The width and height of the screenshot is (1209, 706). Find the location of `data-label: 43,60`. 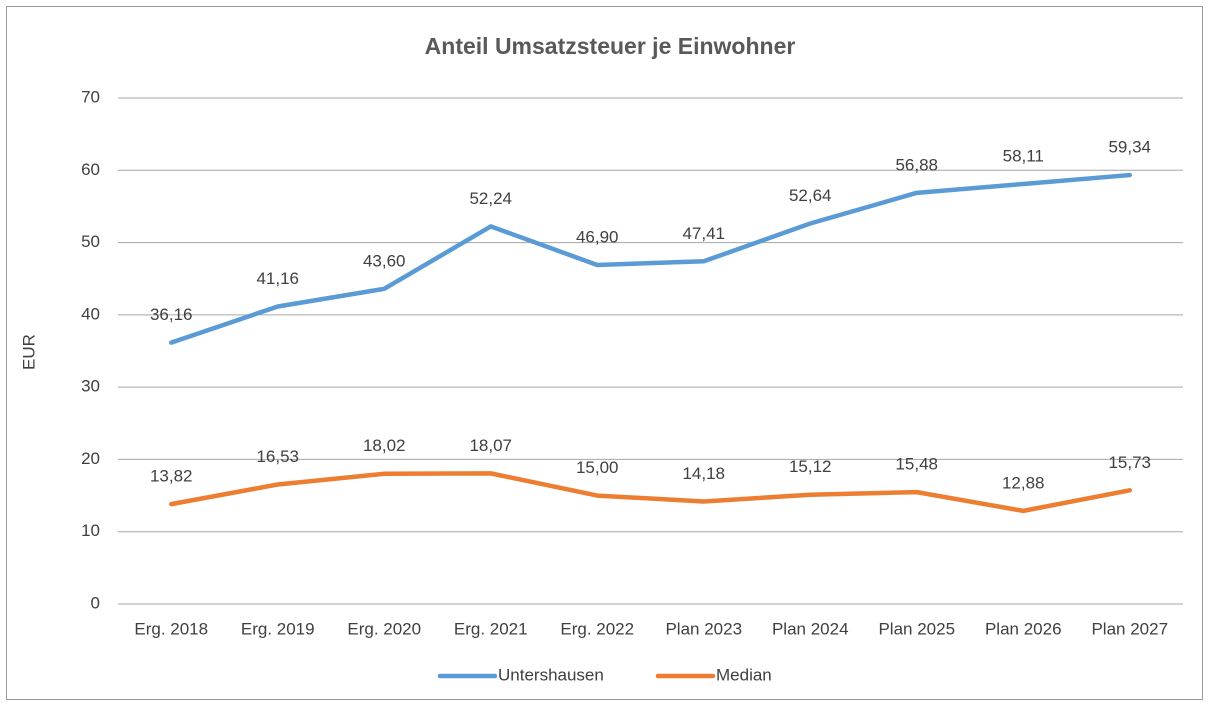

data-label: 43,60 is located at coordinates (384, 260).